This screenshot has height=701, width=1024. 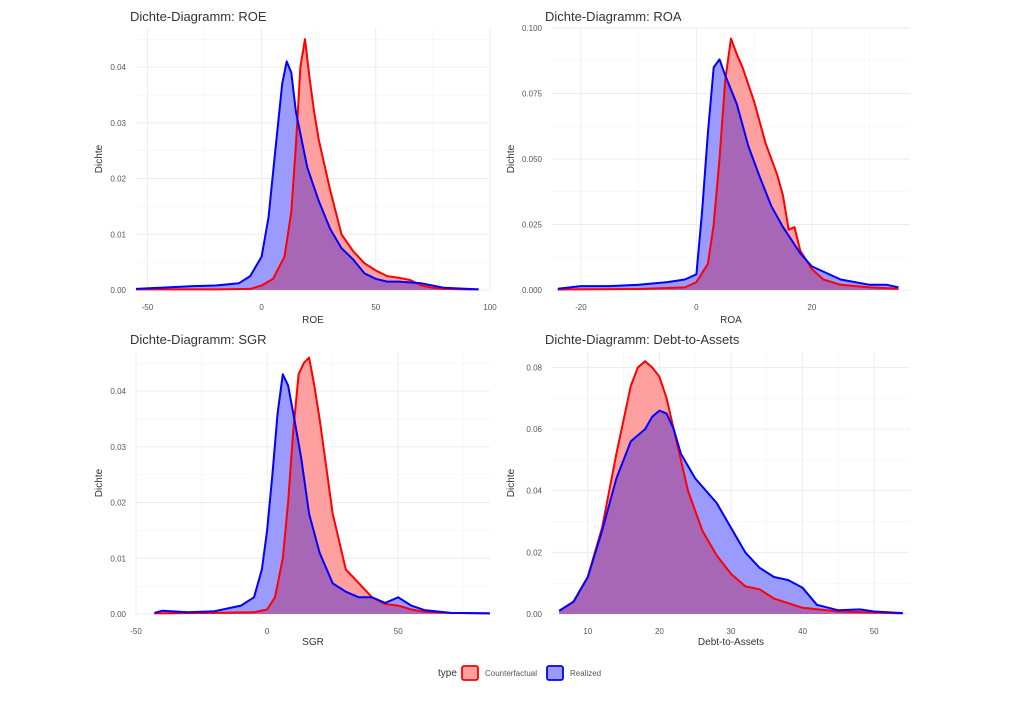 What do you see at coordinates (534, 367) in the screenshot?
I see `y-tick-label: 0.08` at bounding box center [534, 367].